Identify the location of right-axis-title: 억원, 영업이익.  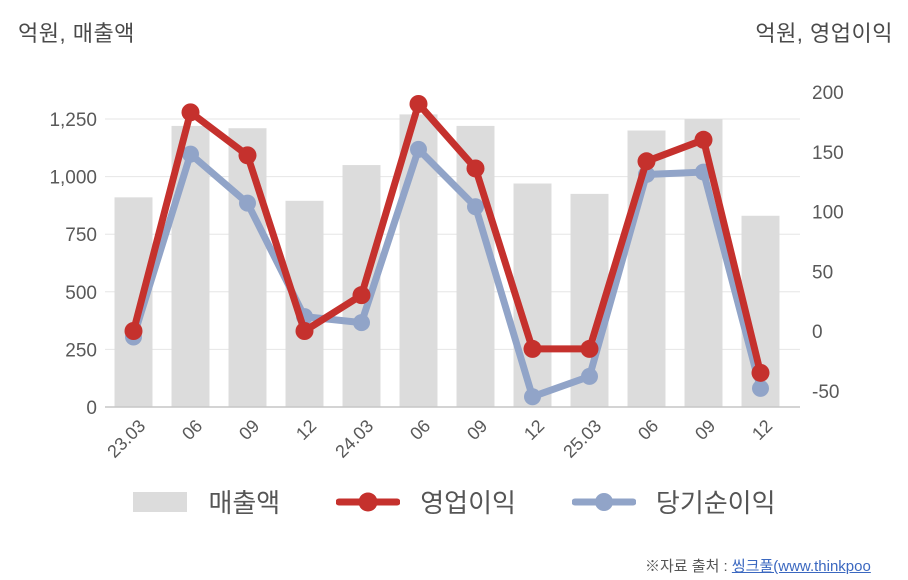
(824, 33).